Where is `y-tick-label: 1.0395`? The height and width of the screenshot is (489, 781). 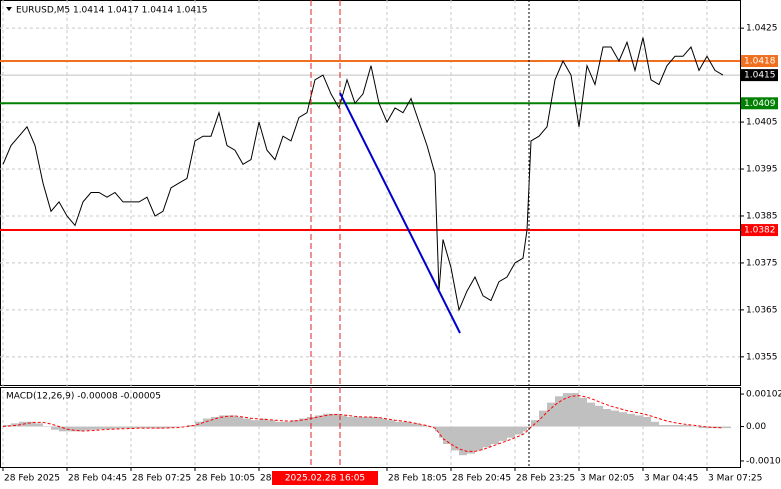
y-tick-label: 1.0395 is located at coordinates (762, 170).